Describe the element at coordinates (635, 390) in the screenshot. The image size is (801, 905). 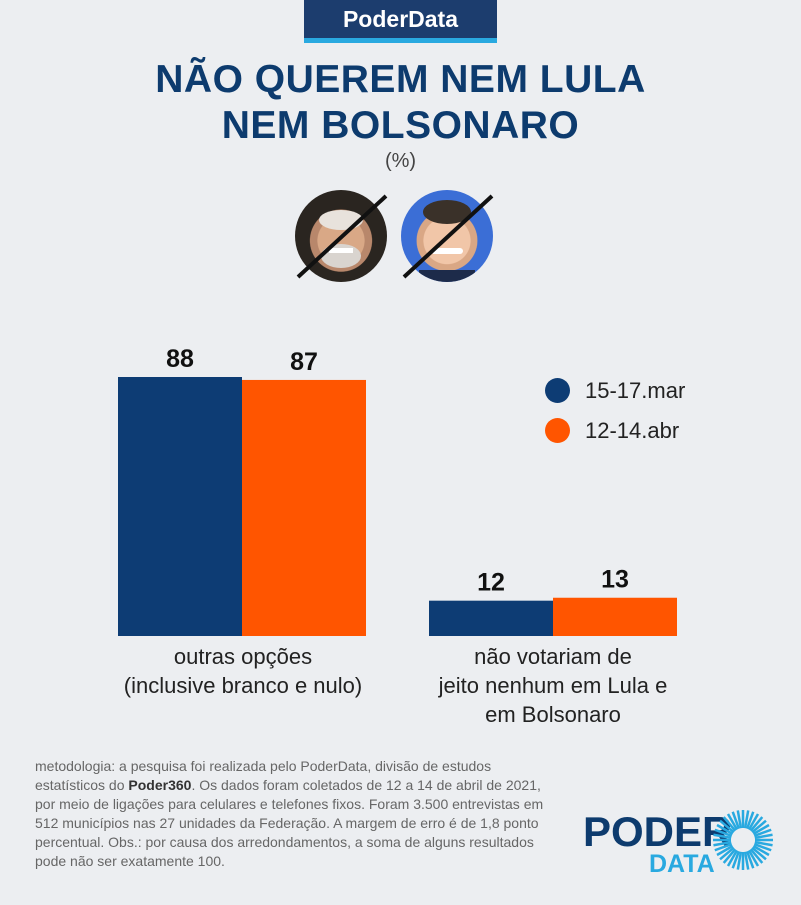
I see `legend-label-mar: 15-17.mar` at that location.